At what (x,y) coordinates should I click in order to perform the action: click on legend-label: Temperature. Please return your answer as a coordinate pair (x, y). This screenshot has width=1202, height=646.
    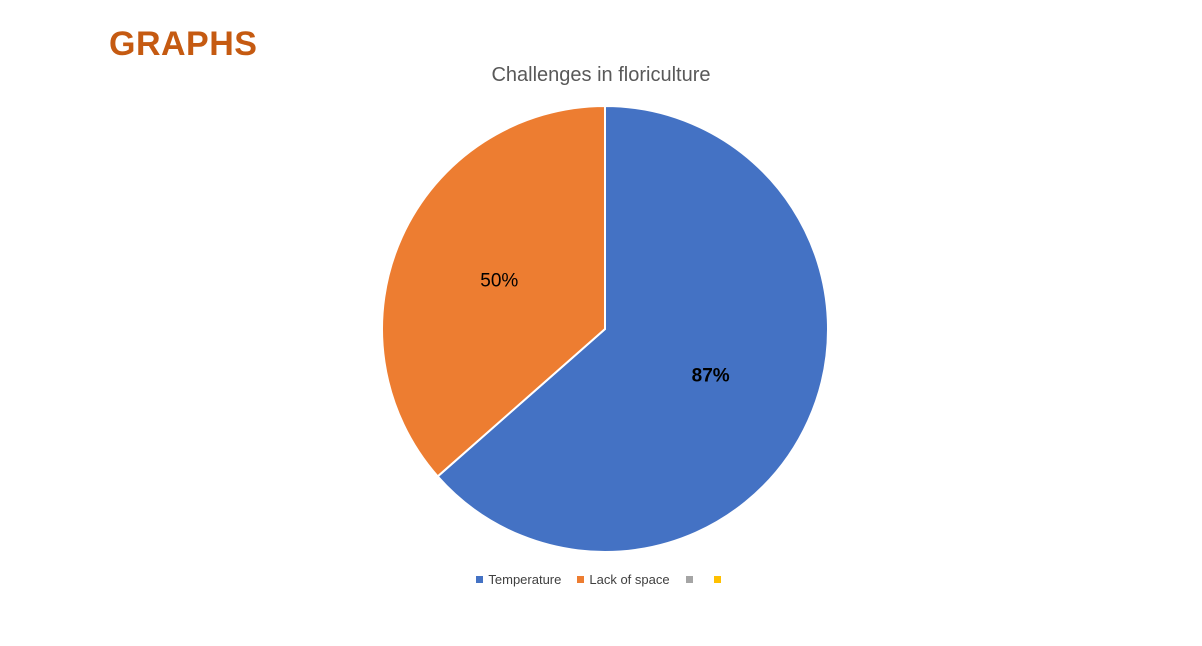
    Looking at the image, I should click on (525, 579).